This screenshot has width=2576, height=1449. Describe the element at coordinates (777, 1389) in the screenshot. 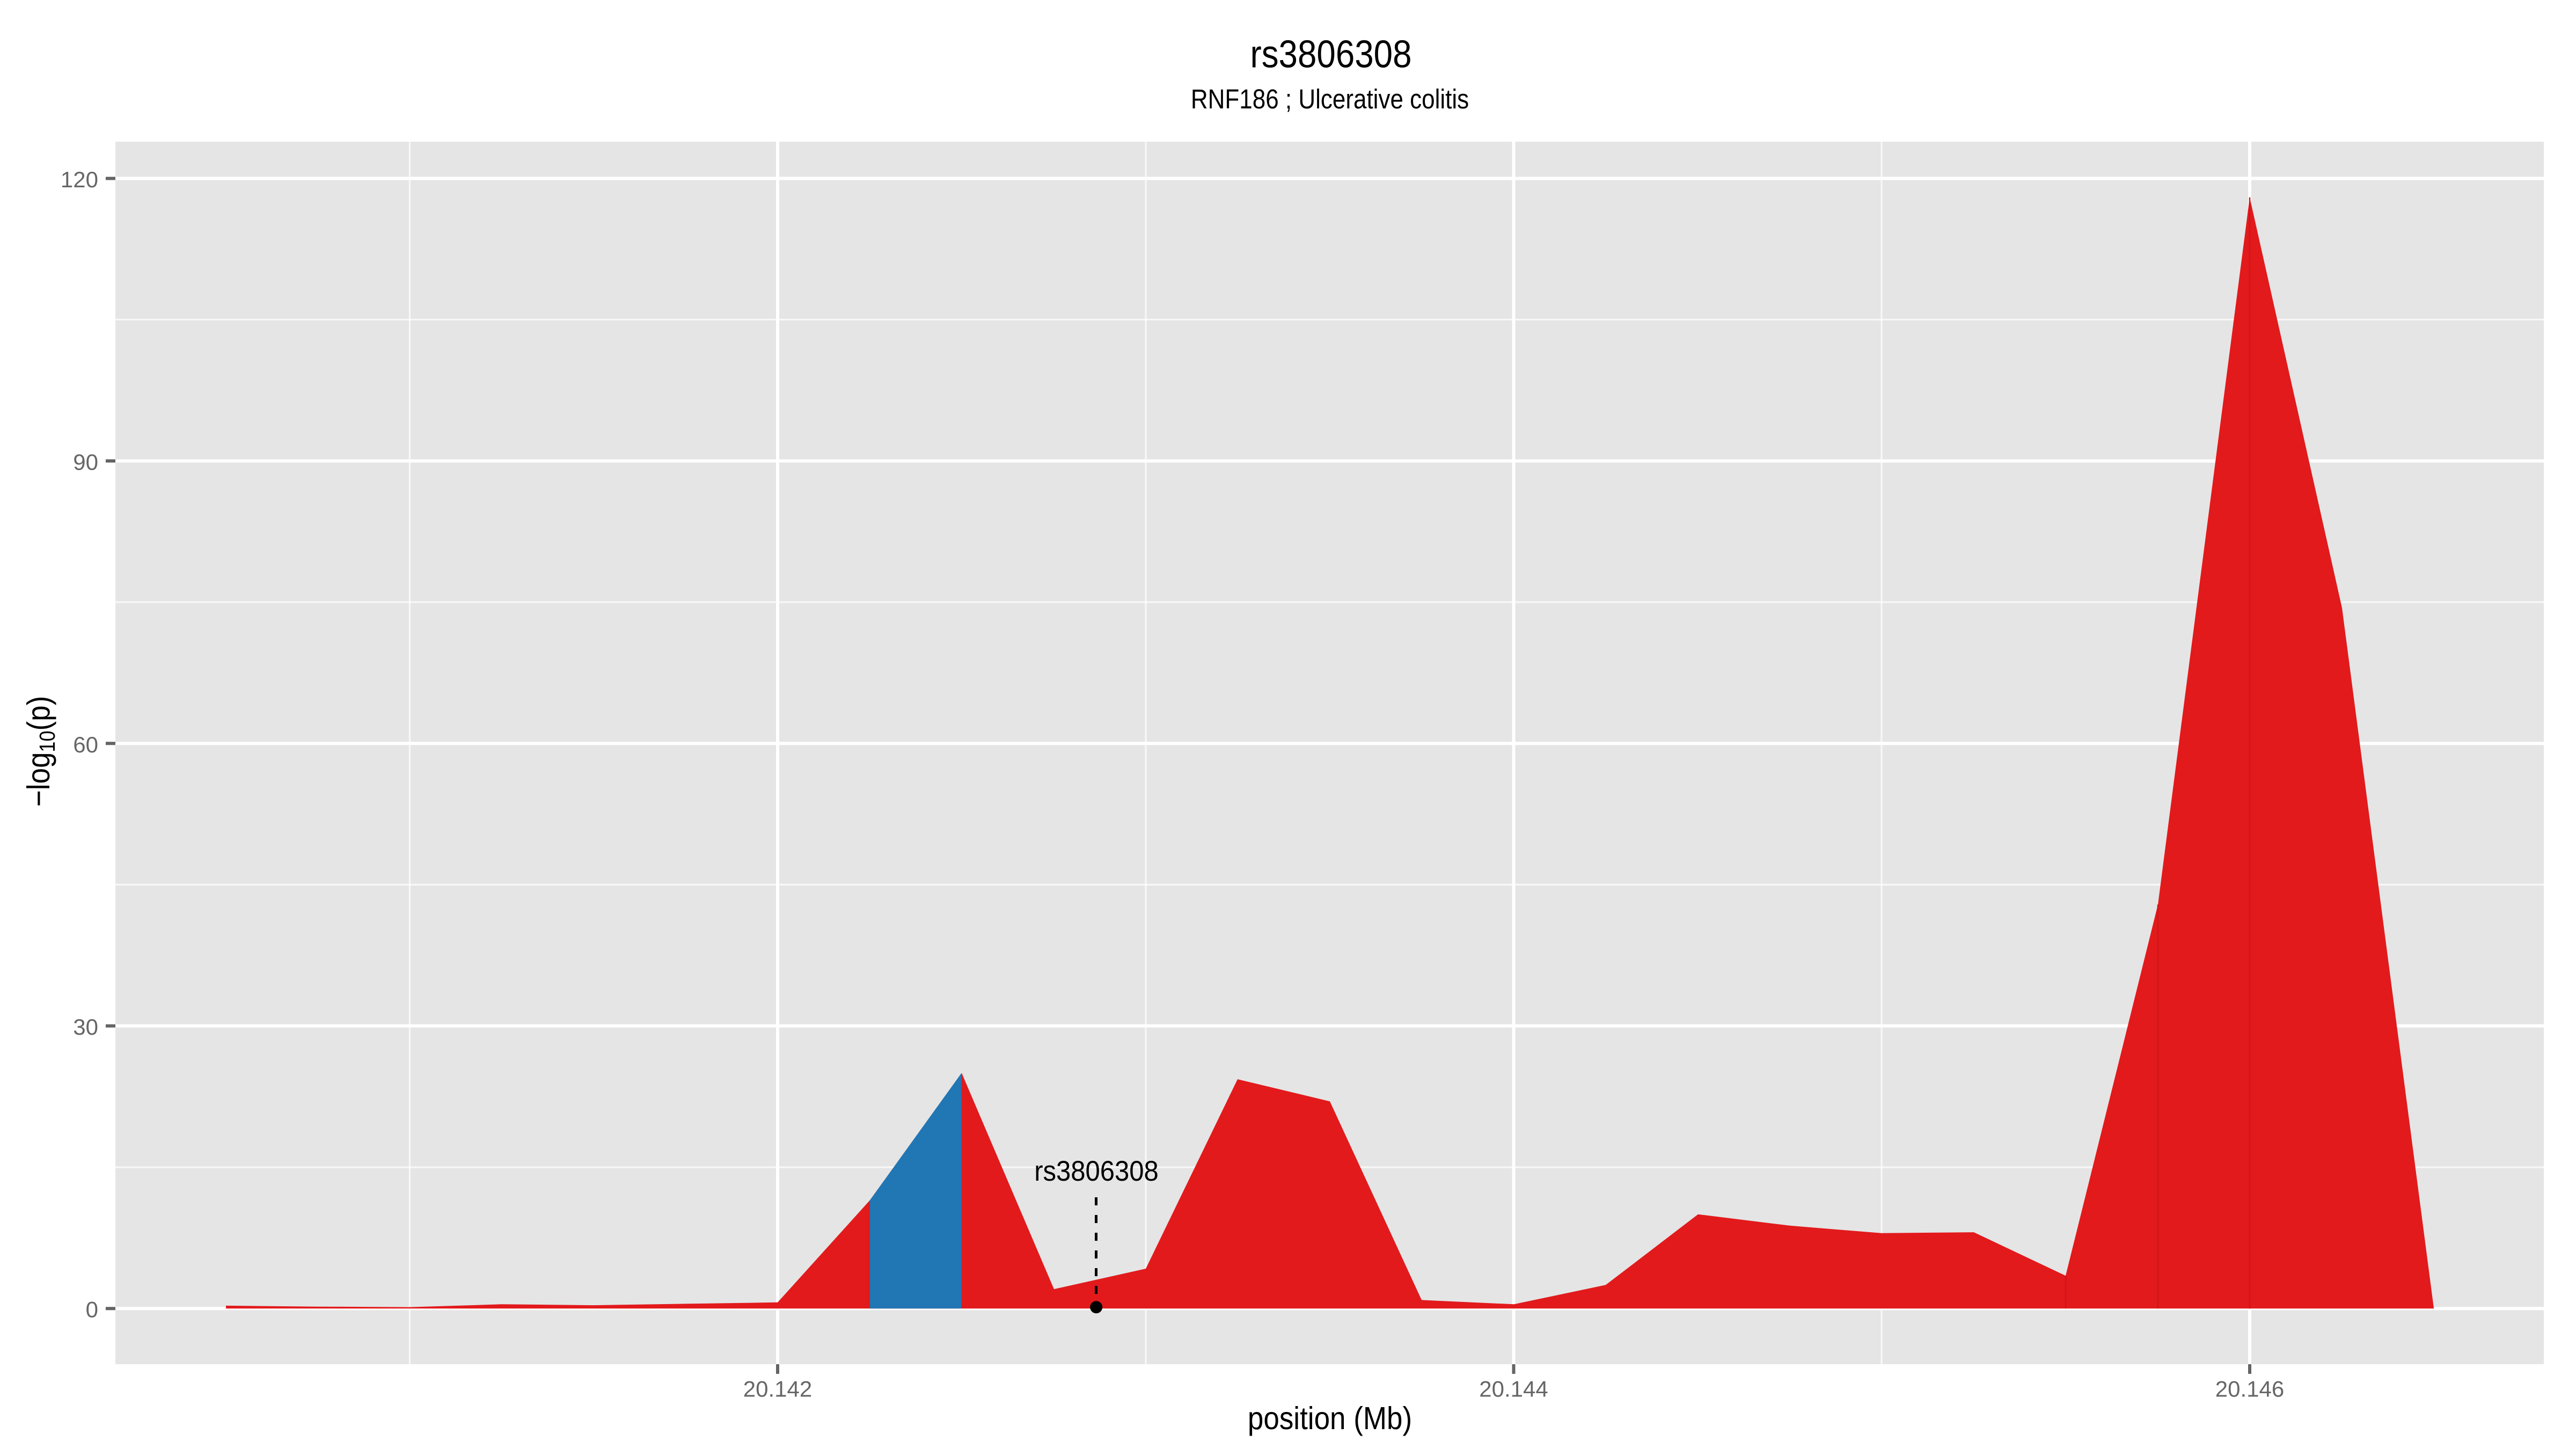

I see `svg-text: 20.142` at that location.